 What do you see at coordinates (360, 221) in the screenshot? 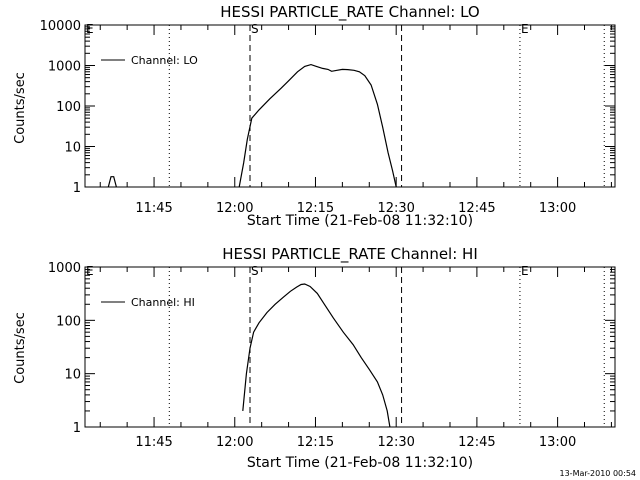
I see `x-axis-label-lo: Start Time (21-Feb-08 11:32:10)` at bounding box center [360, 221].